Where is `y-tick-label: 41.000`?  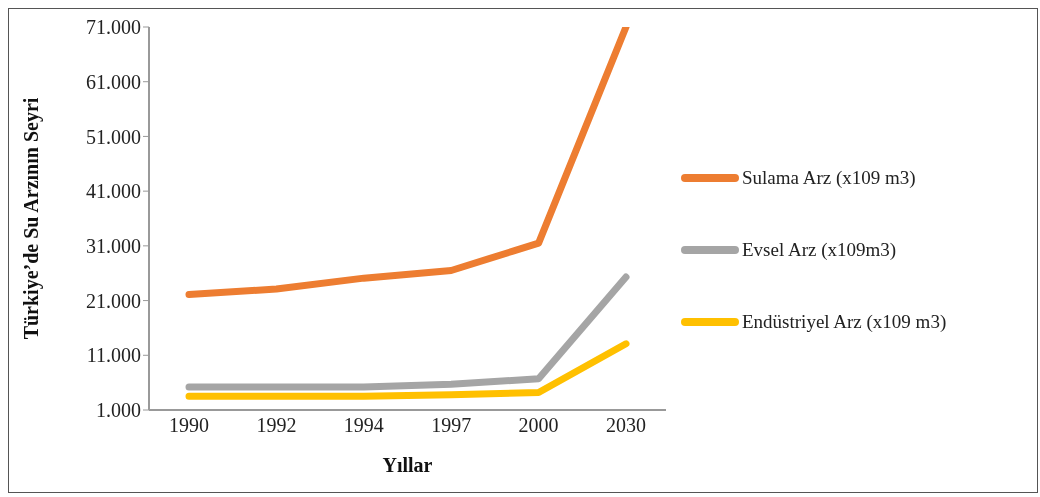 y-tick-label: 41.000 is located at coordinates (113, 191).